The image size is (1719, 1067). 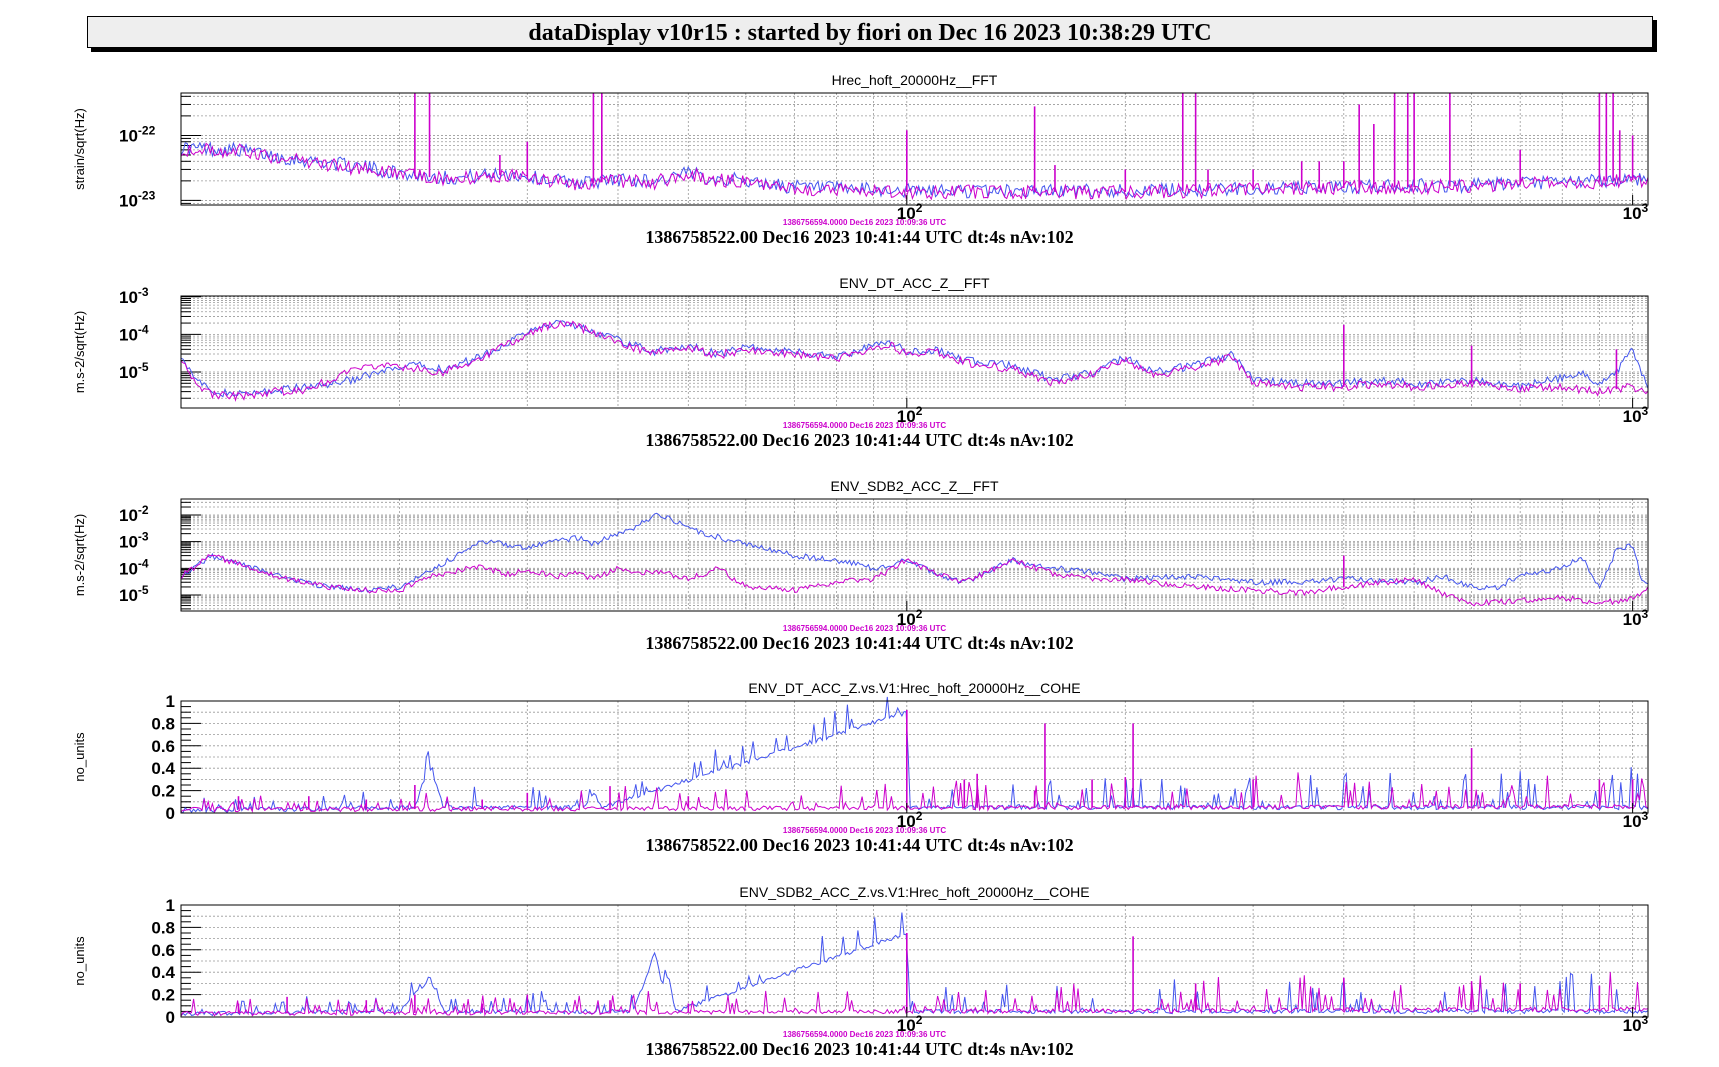 What do you see at coordinates (79, 149) in the screenshot?
I see `y-axis-label: strain/sqrt(Hz)` at bounding box center [79, 149].